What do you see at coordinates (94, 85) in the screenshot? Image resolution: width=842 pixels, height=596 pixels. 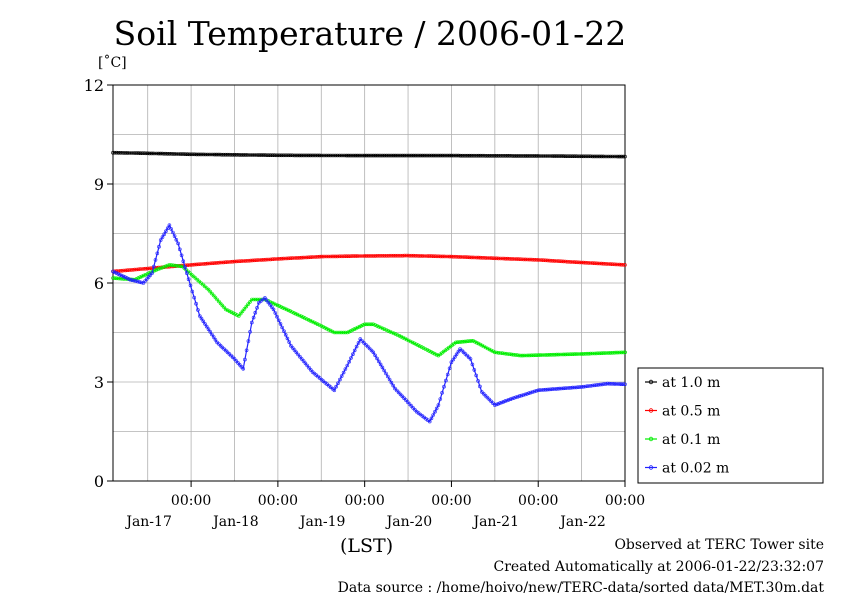 I see `y-tick-label: 12` at bounding box center [94, 85].